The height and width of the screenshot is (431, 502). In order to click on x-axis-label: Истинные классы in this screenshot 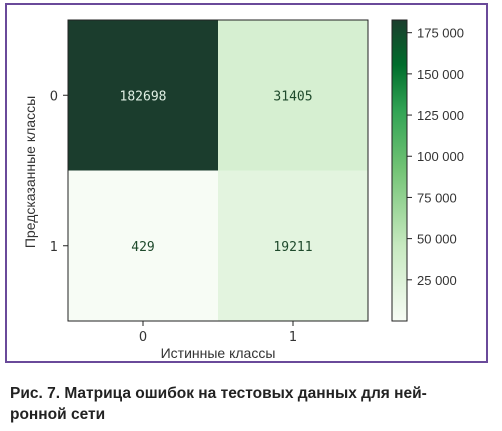, I will do `click(218, 353)`.